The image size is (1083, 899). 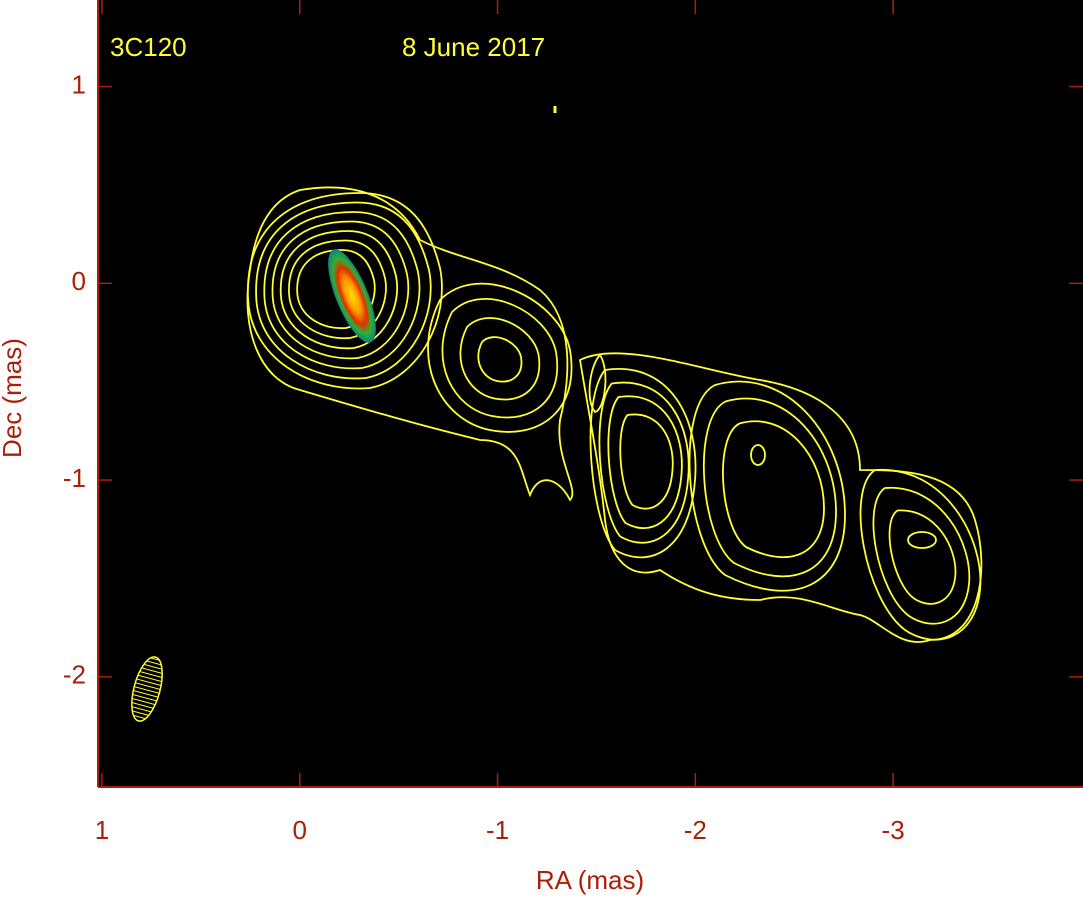 I want to click on y-axis-title: Dec (mas), so click(x=13, y=398).